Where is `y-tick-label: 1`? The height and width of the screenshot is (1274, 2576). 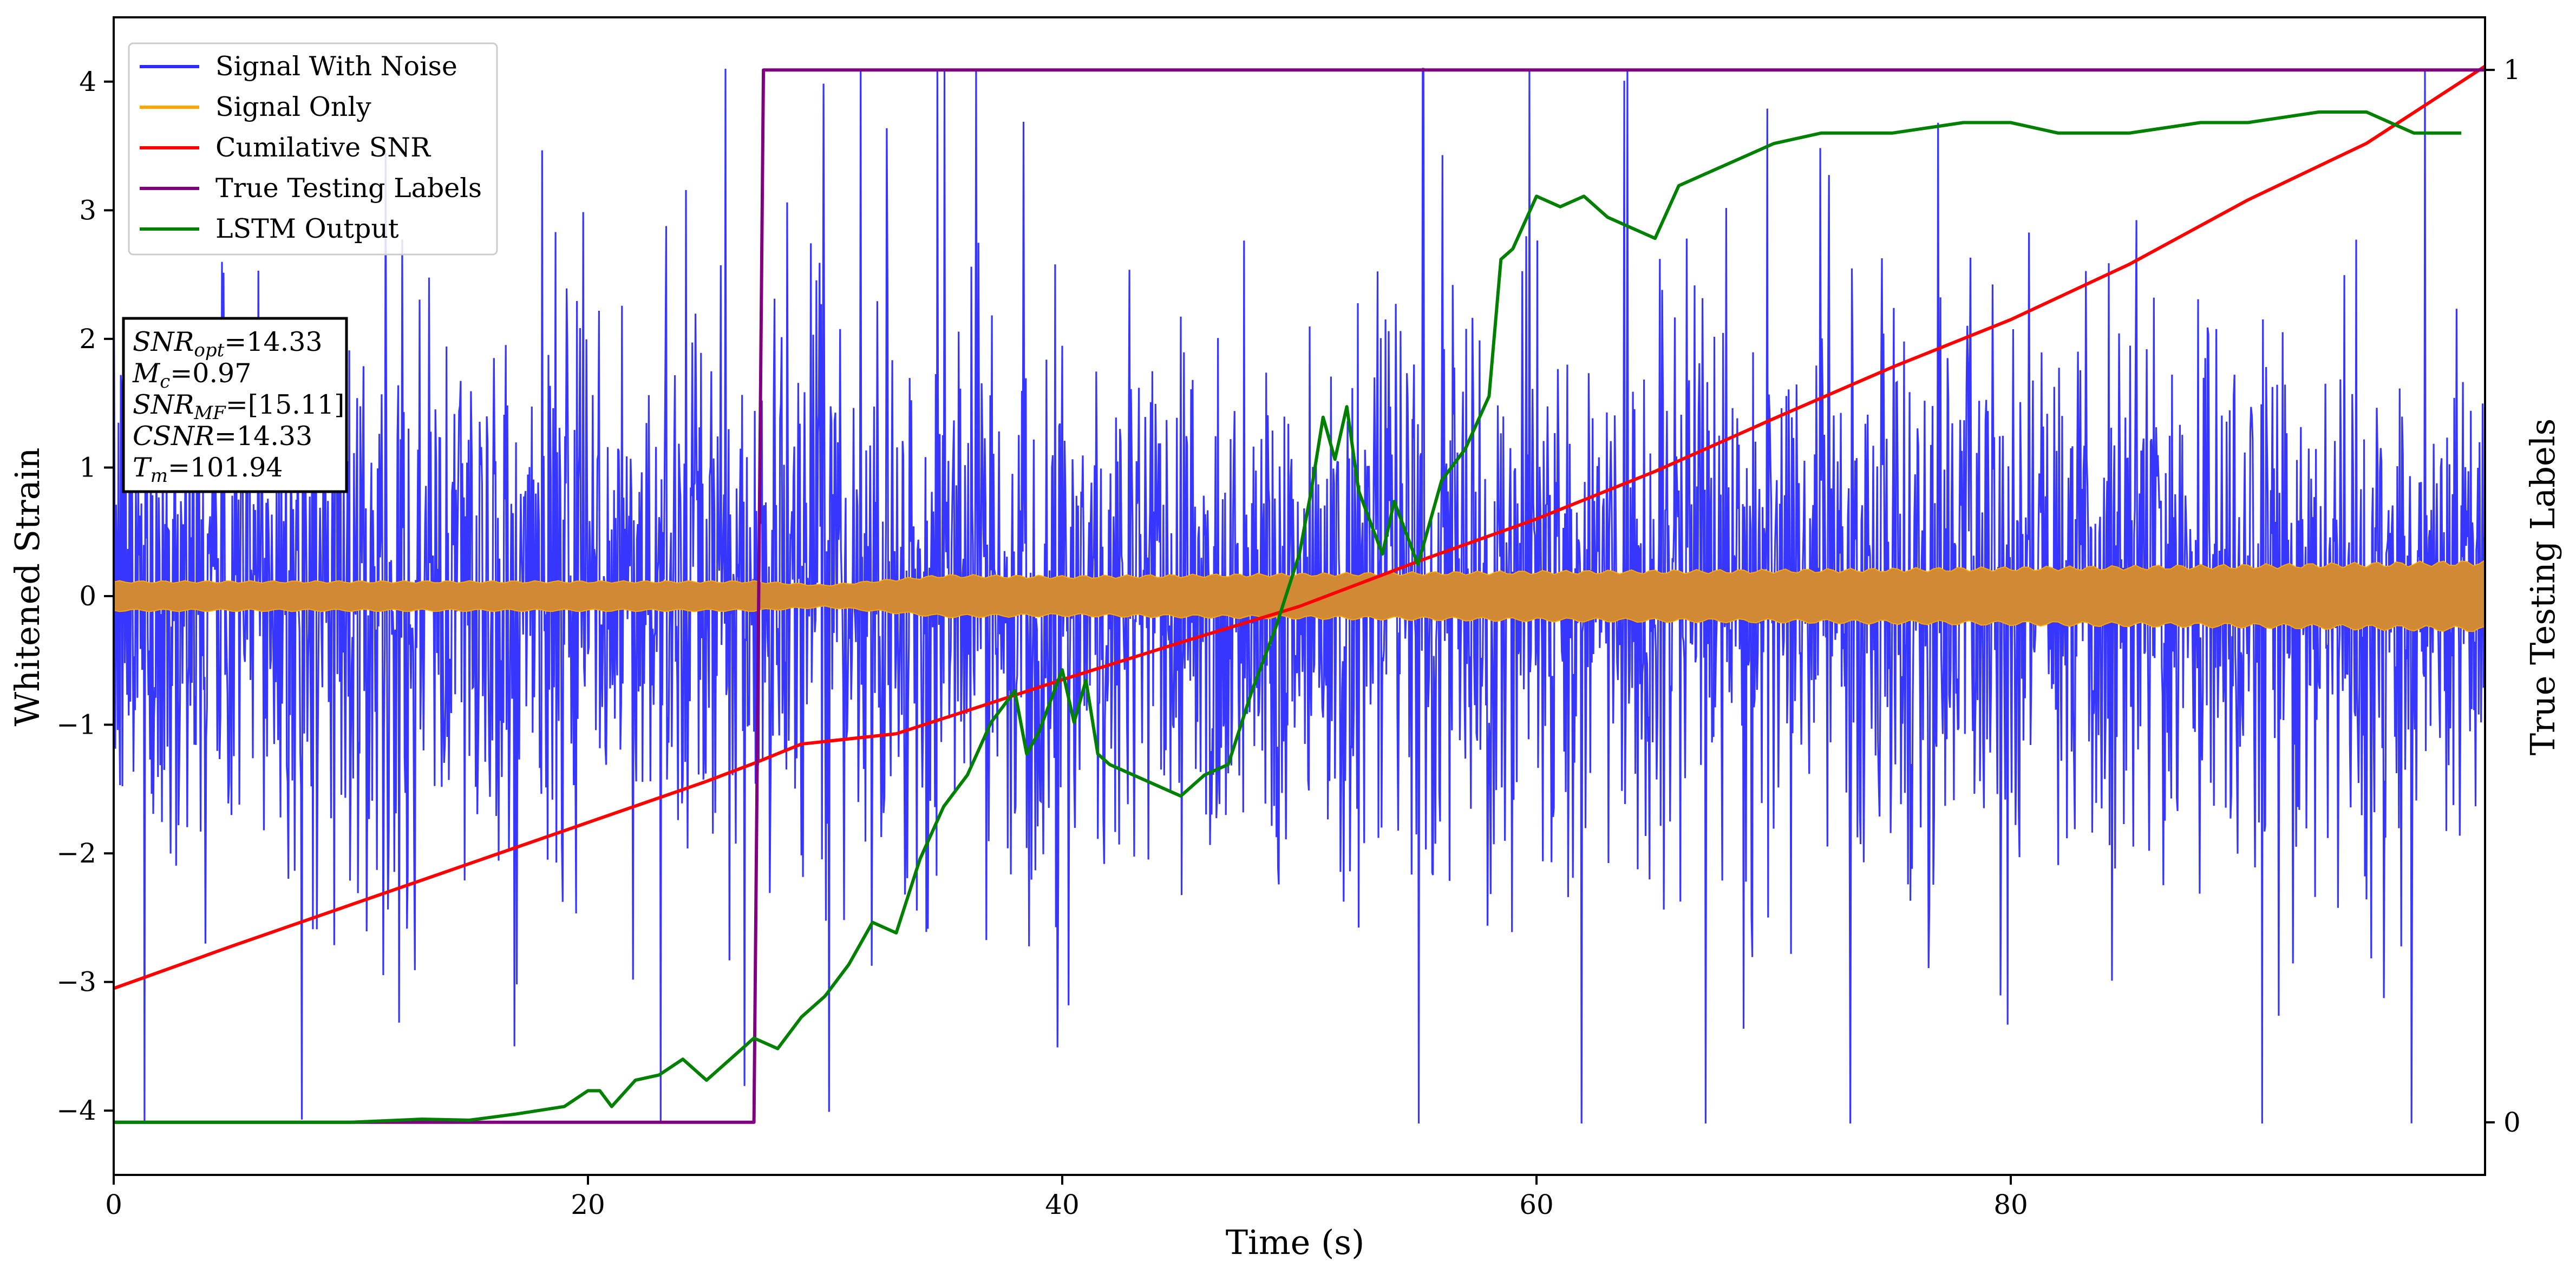 y-tick-label: 1 is located at coordinates (88, 467).